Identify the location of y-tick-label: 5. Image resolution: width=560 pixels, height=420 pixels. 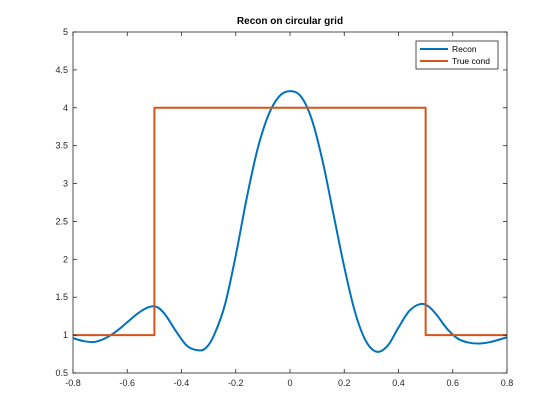
(65, 32).